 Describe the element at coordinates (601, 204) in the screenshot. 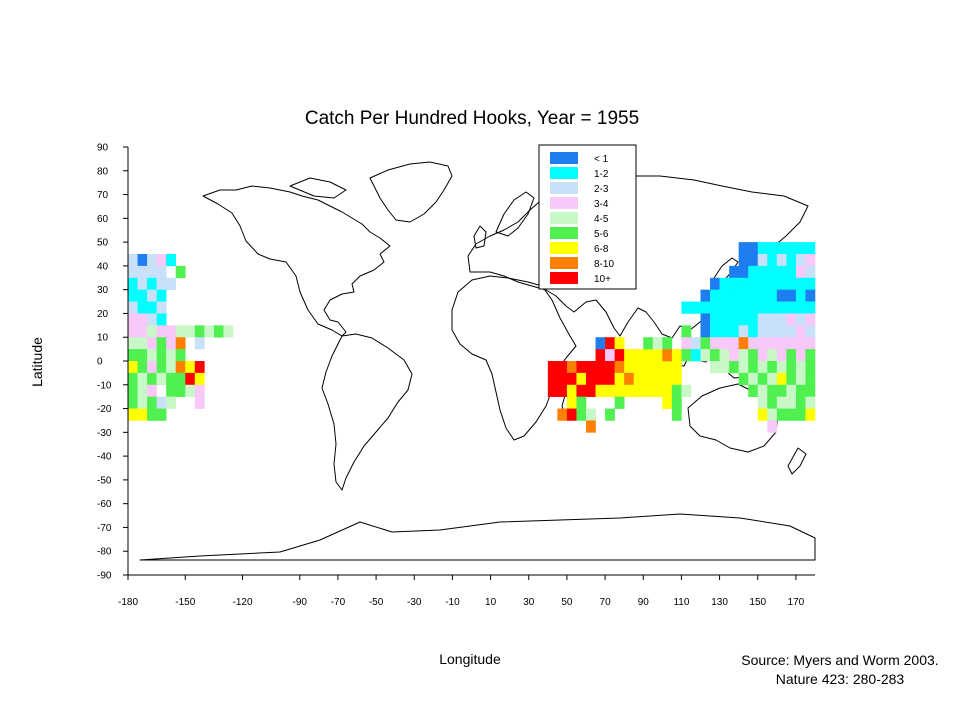

I see `legend-label: 3-4` at that location.